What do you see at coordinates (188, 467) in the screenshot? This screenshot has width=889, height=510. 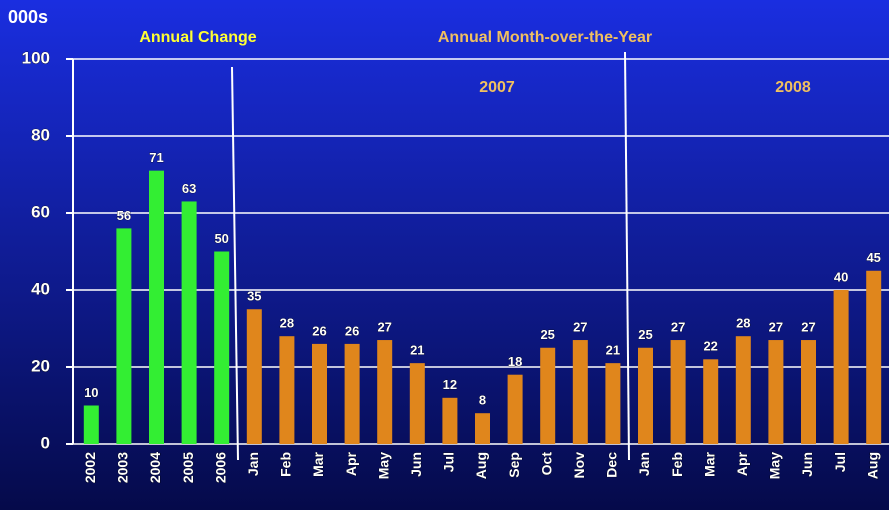 I see `x-tick-label: 2005` at bounding box center [188, 467].